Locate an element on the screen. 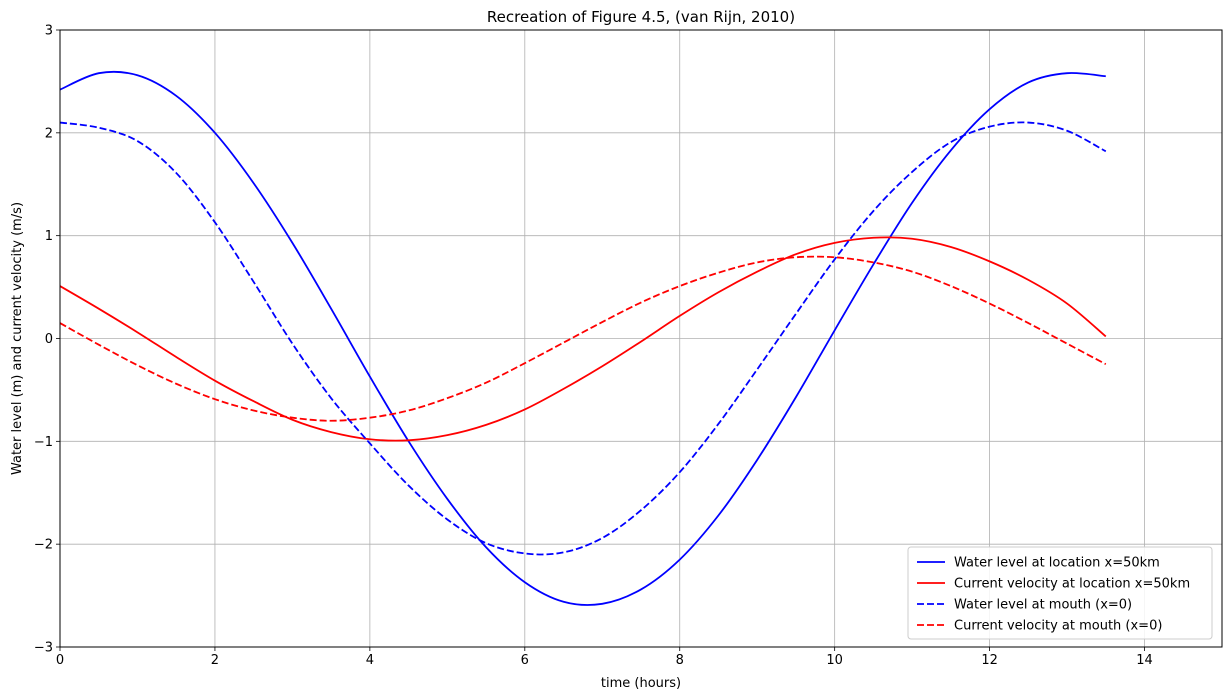 The width and height of the screenshot is (1232, 699). y-tick-label: −1 is located at coordinates (43, 442).